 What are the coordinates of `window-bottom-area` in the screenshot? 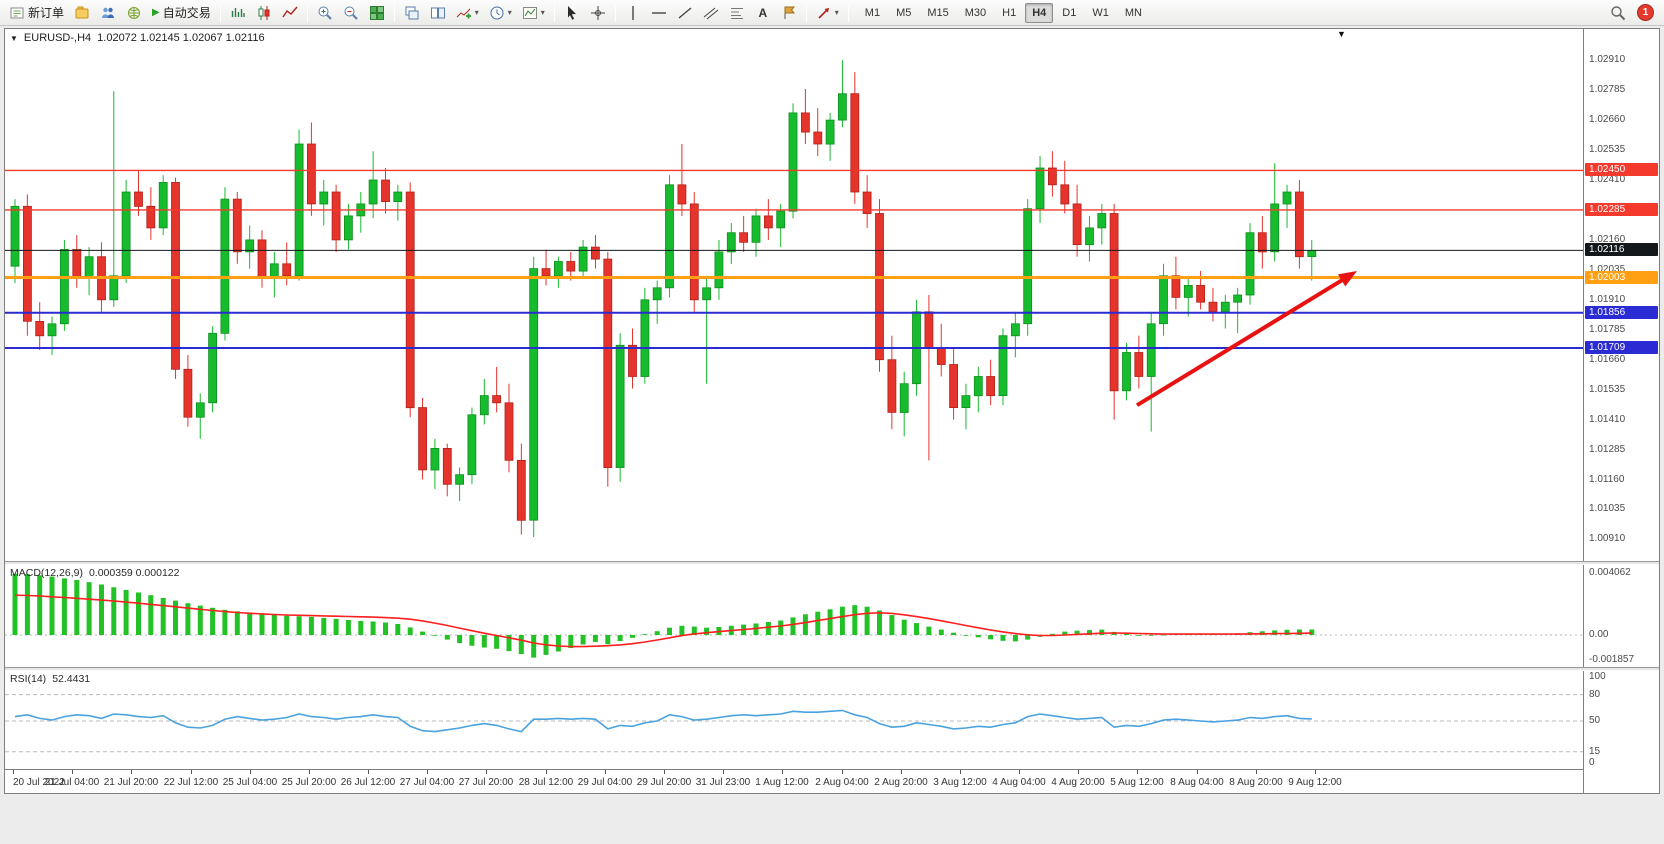 It's located at (832, 817).